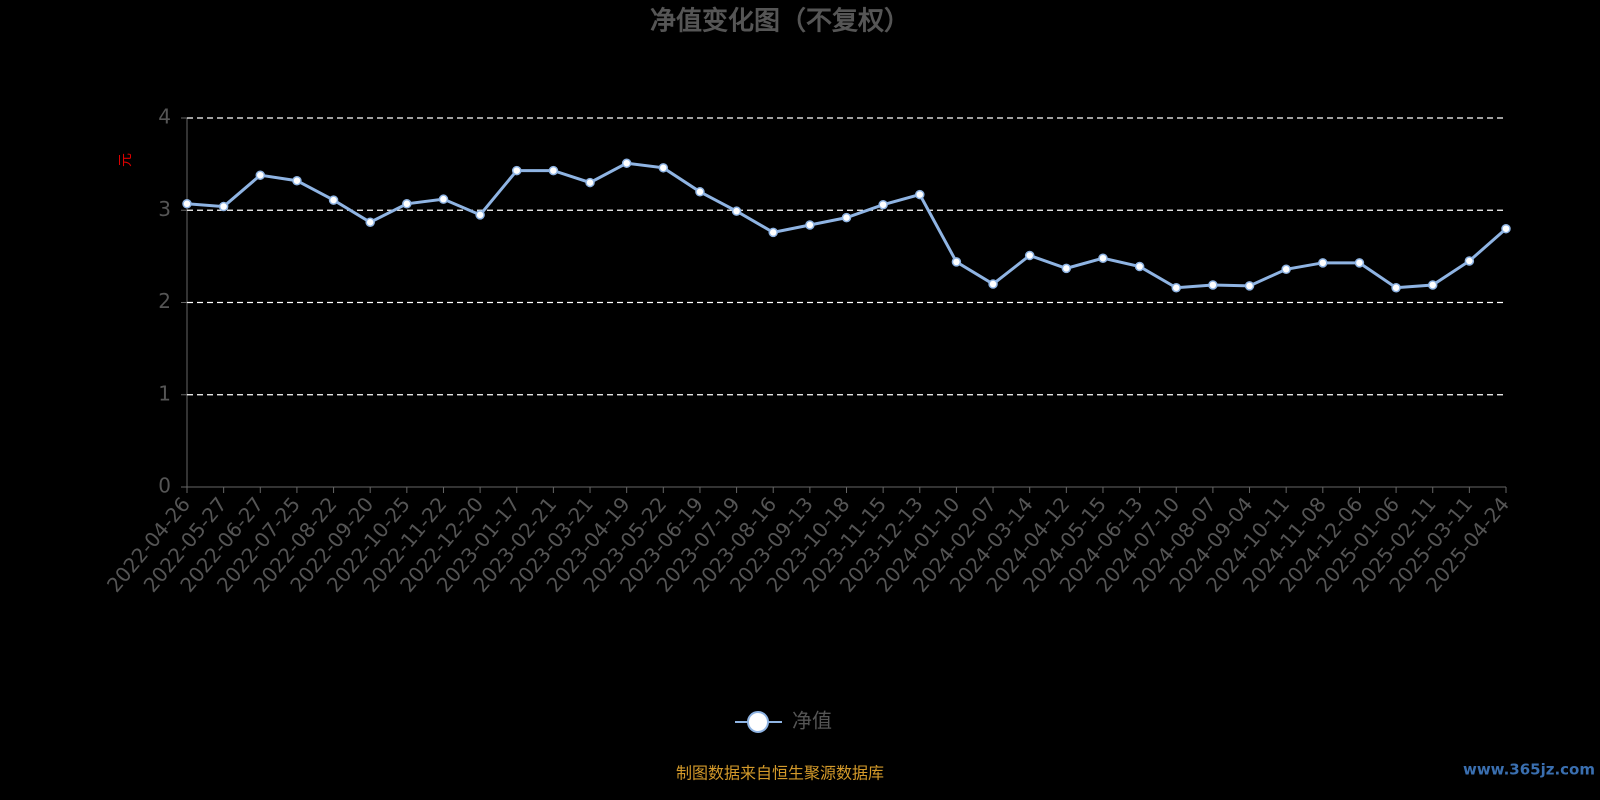 The image size is (1600, 800). What do you see at coordinates (164, 301) in the screenshot?
I see `y-tick-label: 2` at bounding box center [164, 301].